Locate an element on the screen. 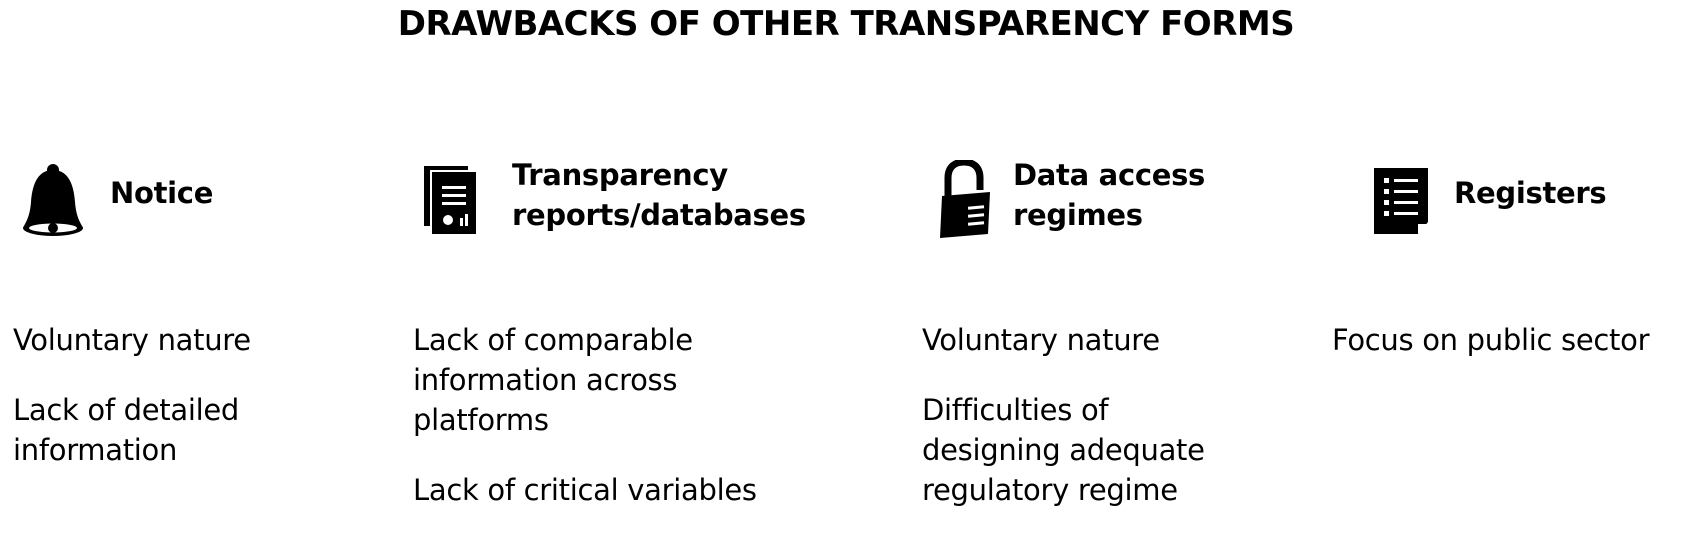 This screenshot has height=544, width=1692. notice-heading: Notice is located at coordinates (162, 193).